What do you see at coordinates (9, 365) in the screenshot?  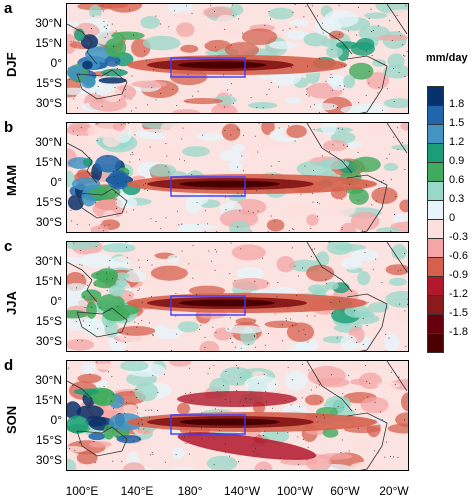 I see `panel-letter-d: d` at bounding box center [9, 365].